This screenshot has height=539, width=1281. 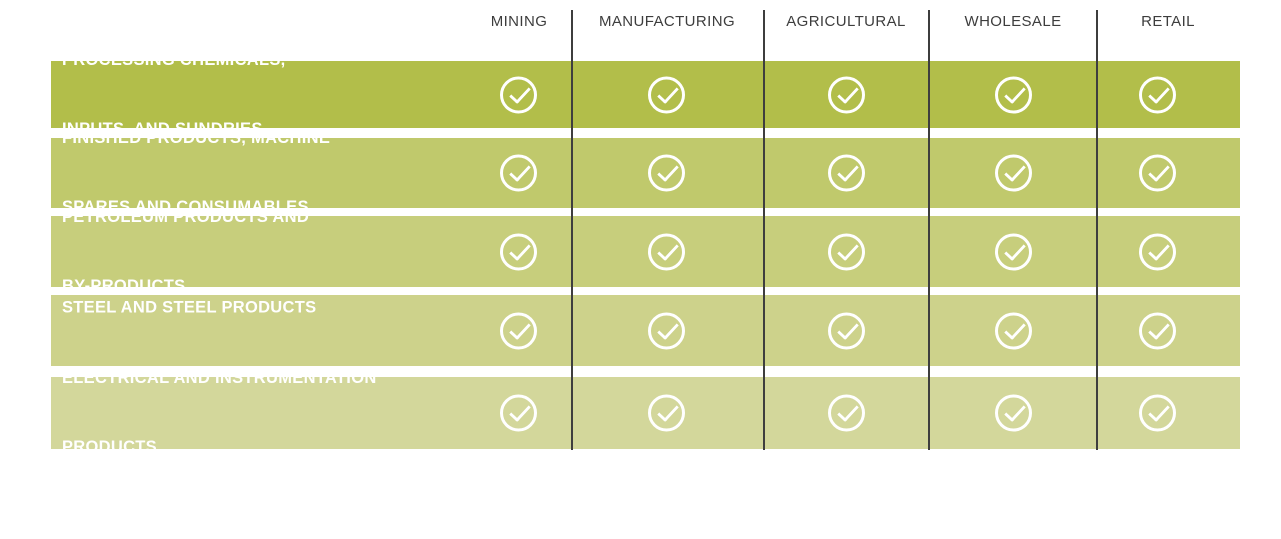 I want to click on row-label-line: BY-PRODUCTS, so click(x=124, y=285).